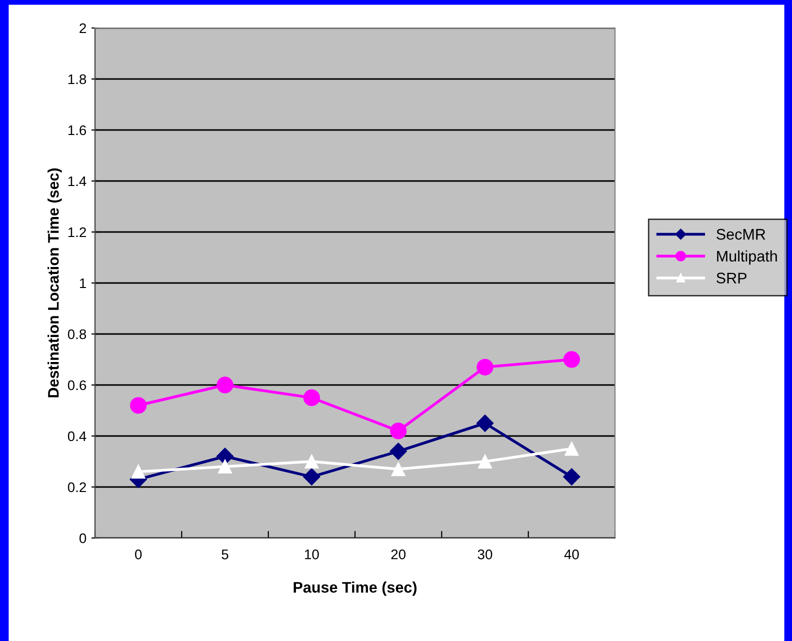 This screenshot has width=792, height=641. What do you see at coordinates (747, 257) in the screenshot?
I see `legend-label: Multipath` at bounding box center [747, 257].